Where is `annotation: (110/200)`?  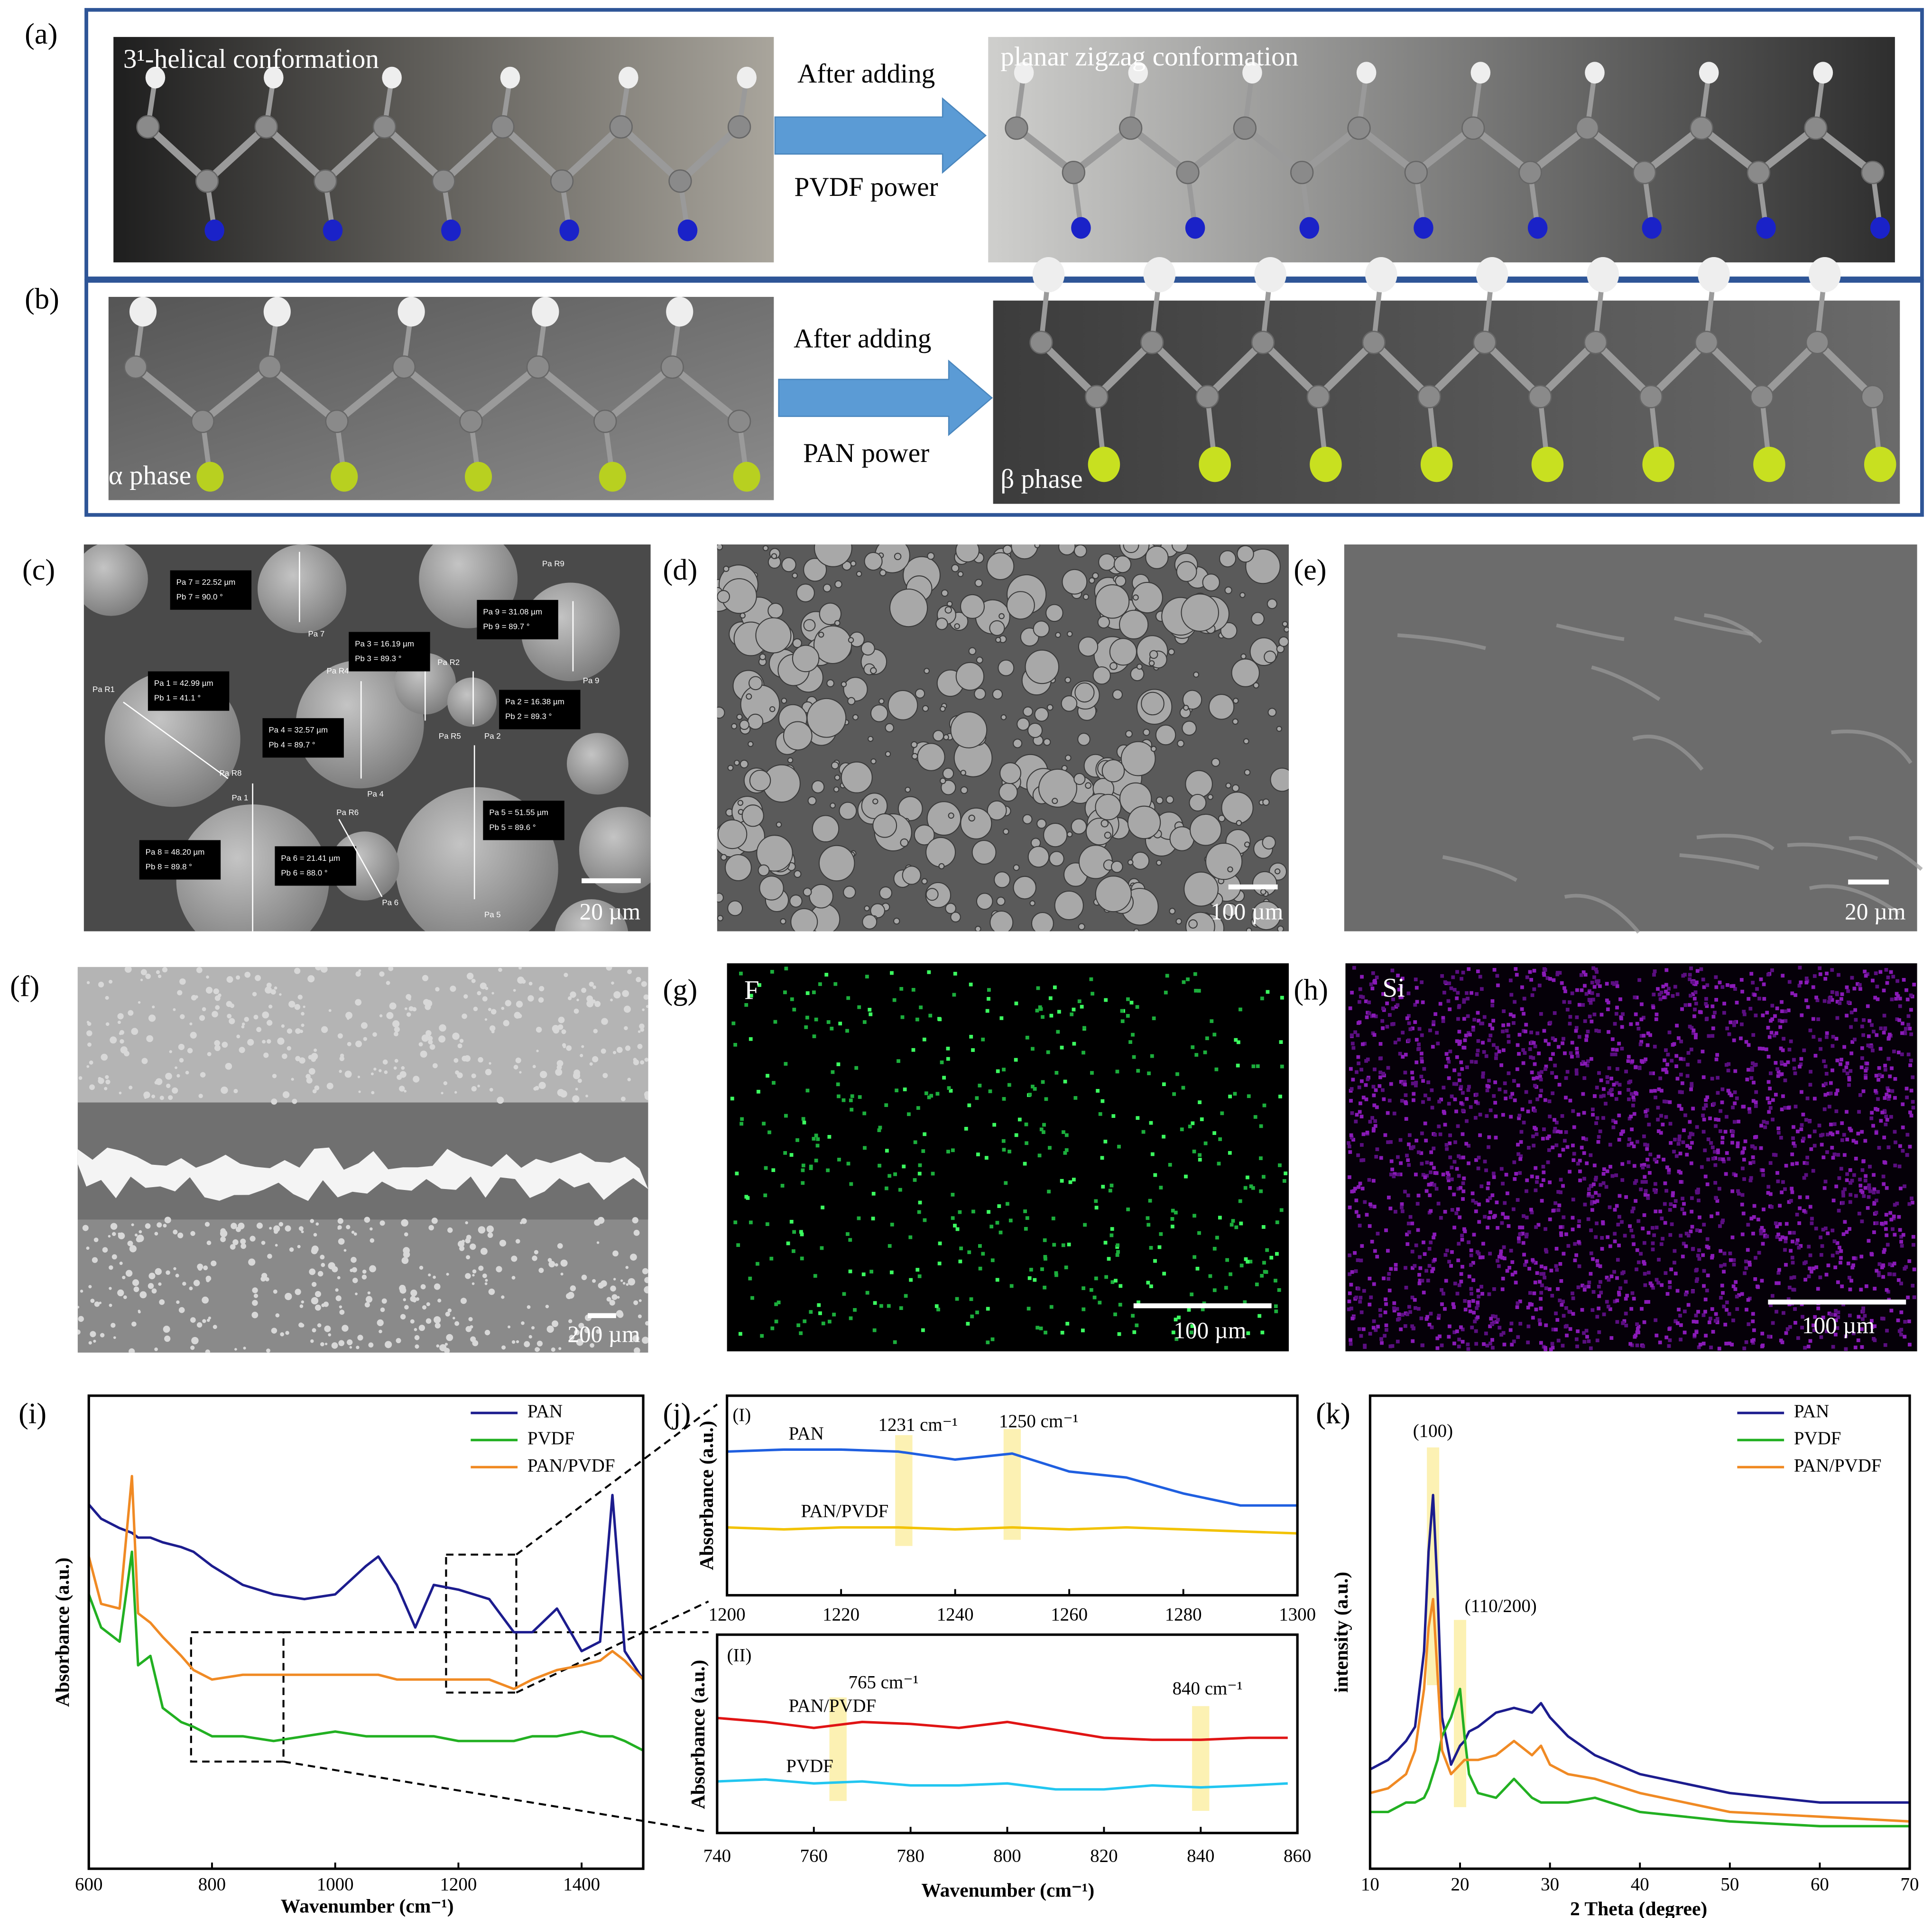 annotation: (110/200) is located at coordinates (1501, 1605).